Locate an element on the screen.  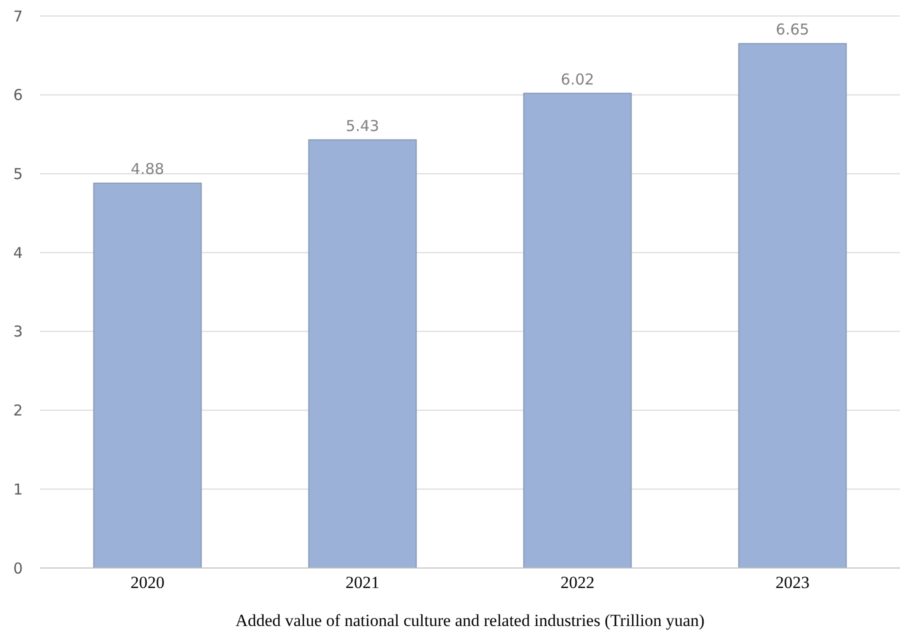
x-tick-label: 2020 is located at coordinates (147, 582).